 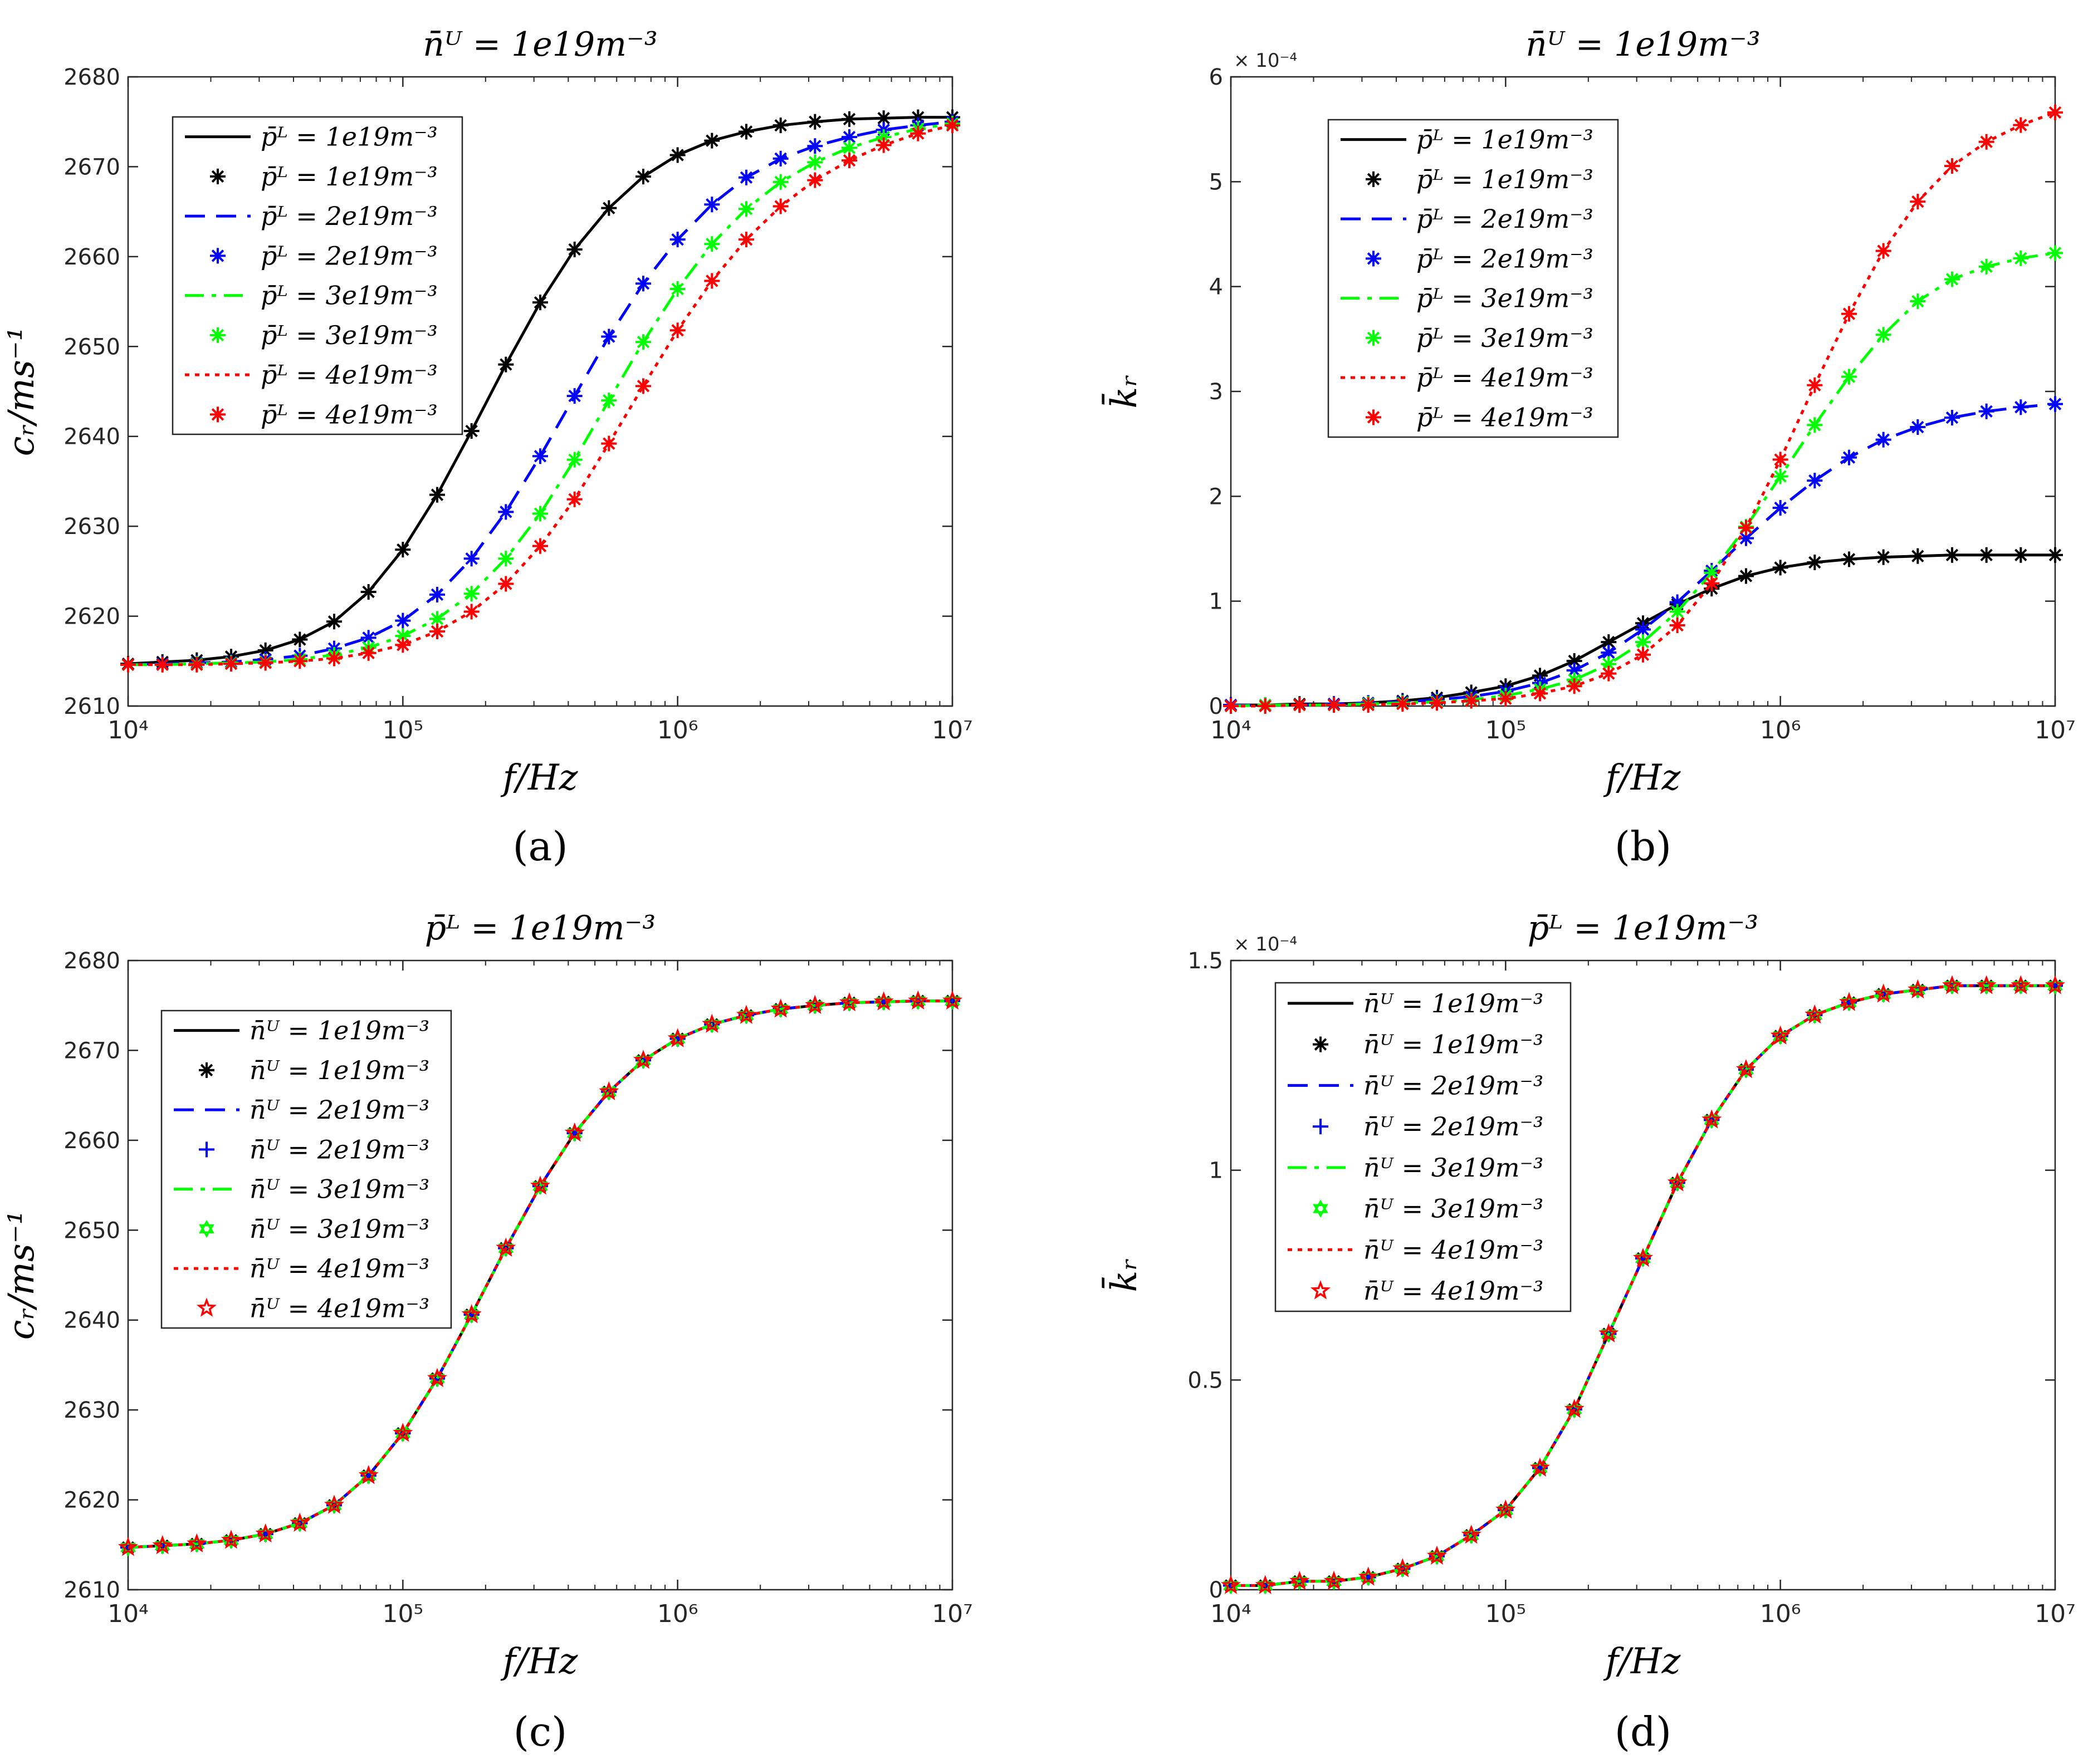 I want to click on legend-entry-label: p̄ᴸ = 1e19m⁻³, so click(x=1504, y=140).